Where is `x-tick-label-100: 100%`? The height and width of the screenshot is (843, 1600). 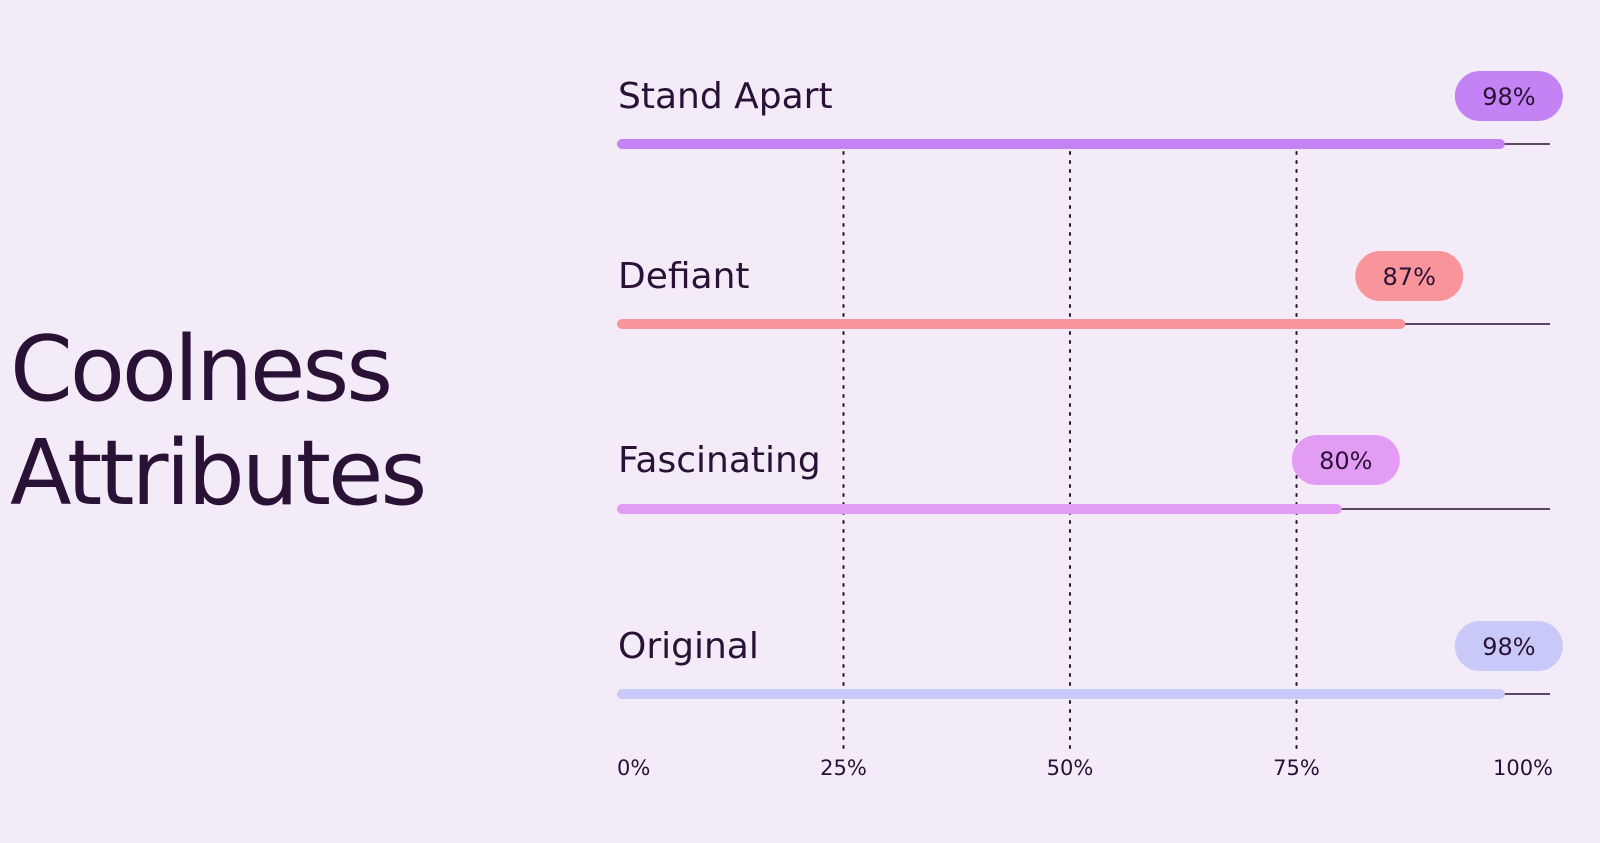 x-tick-label-100: 100% is located at coordinates (1523, 768).